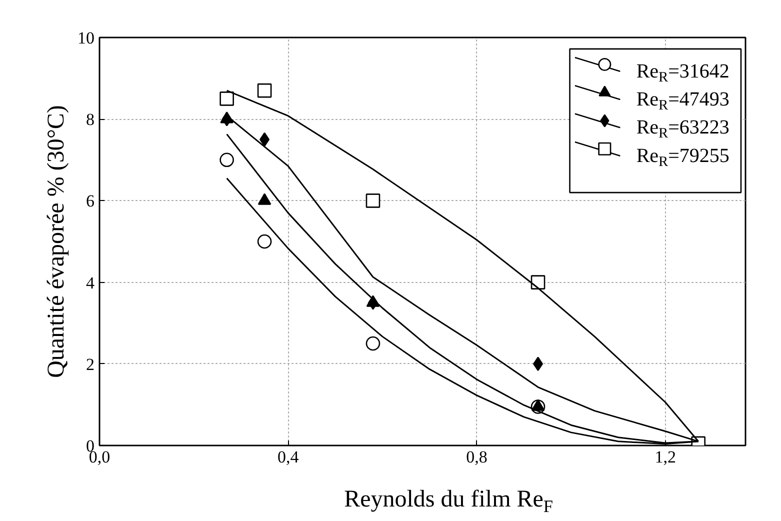 The image size is (781, 521). I want to click on y-tick-label: 8, so click(90, 120).